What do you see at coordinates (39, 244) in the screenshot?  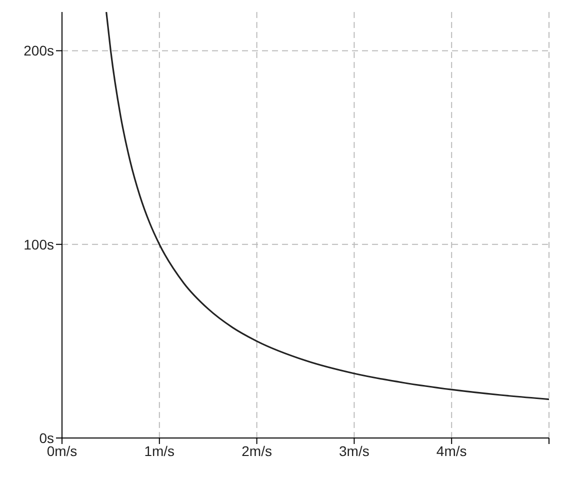 I see `y-tick-label: 100s` at bounding box center [39, 244].